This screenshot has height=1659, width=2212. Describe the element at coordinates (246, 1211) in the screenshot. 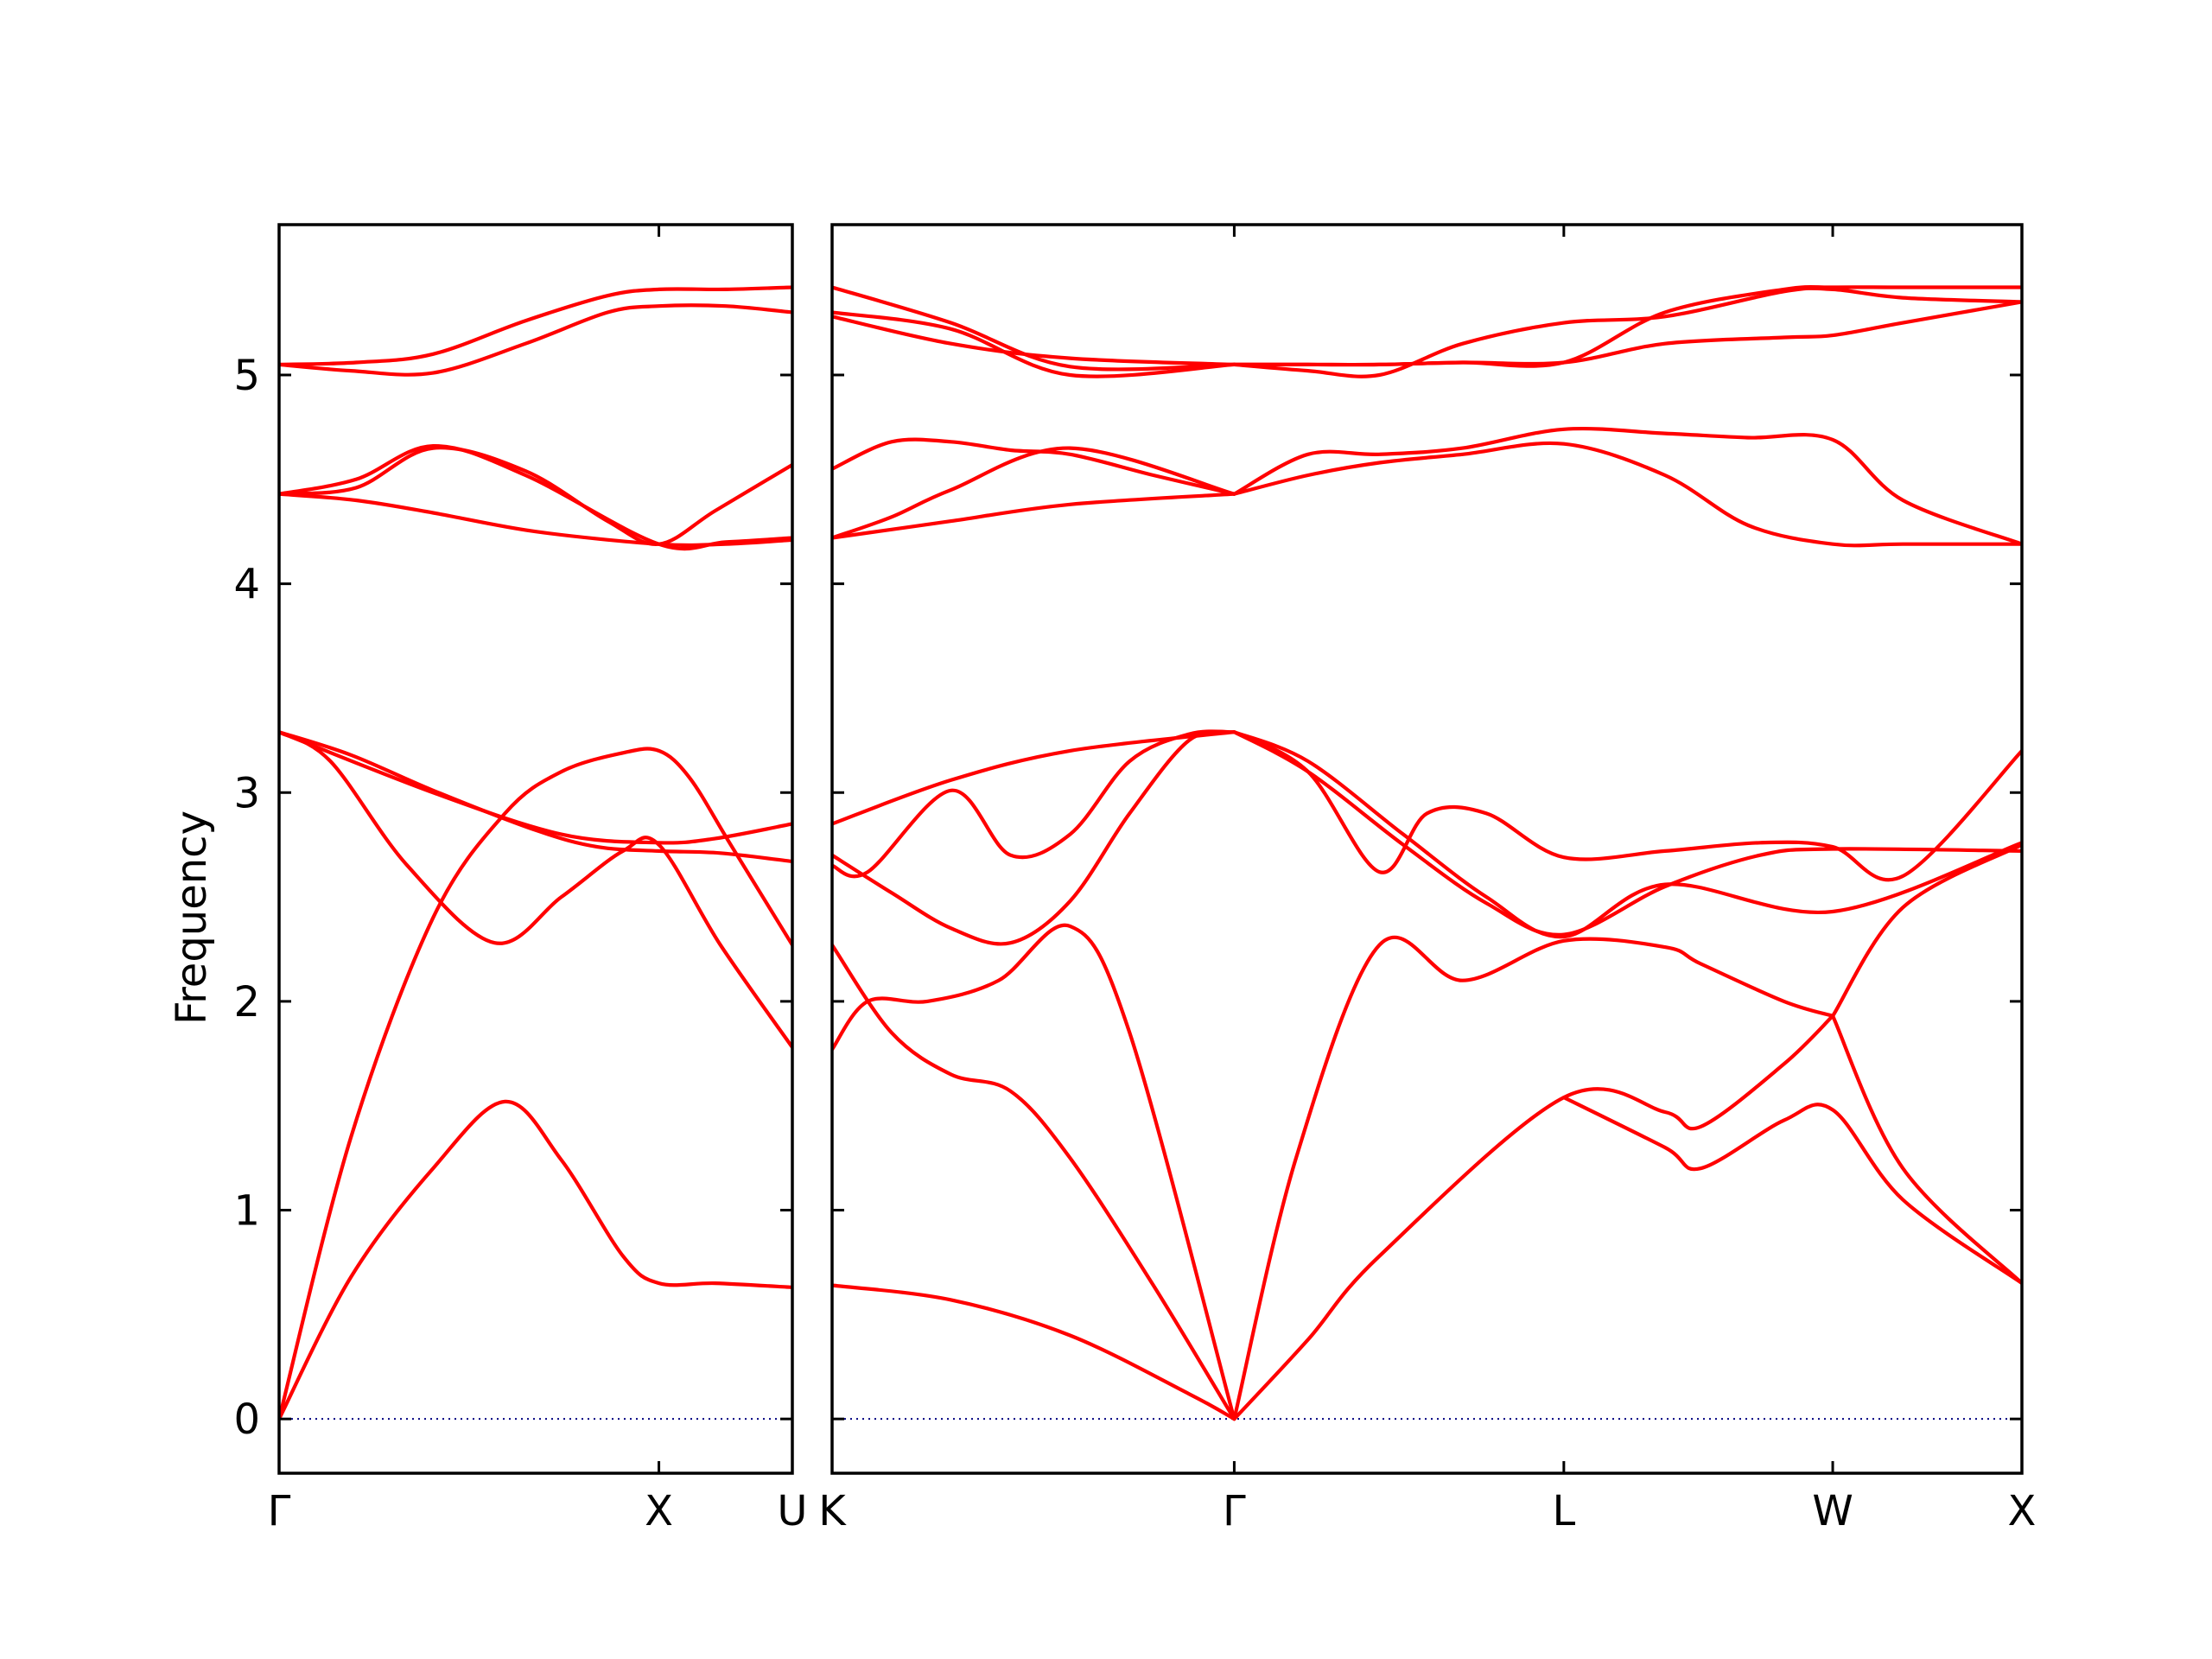

I see `y-tick-label: 1` at that location.